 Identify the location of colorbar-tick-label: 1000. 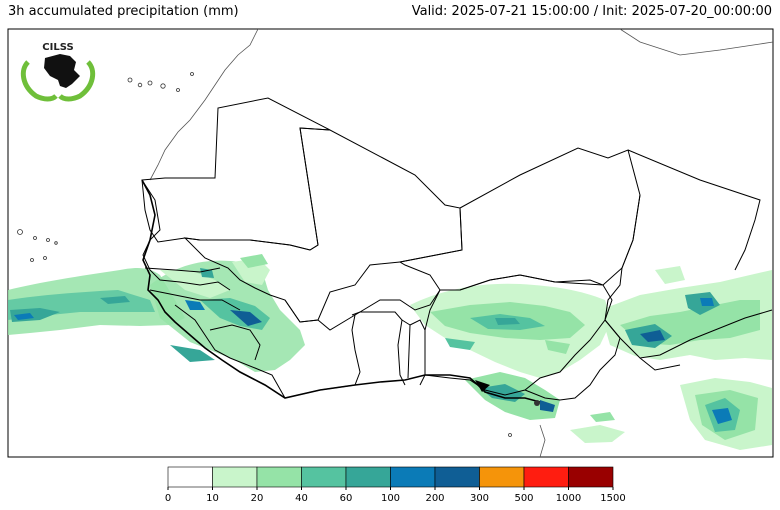
(568, 498).